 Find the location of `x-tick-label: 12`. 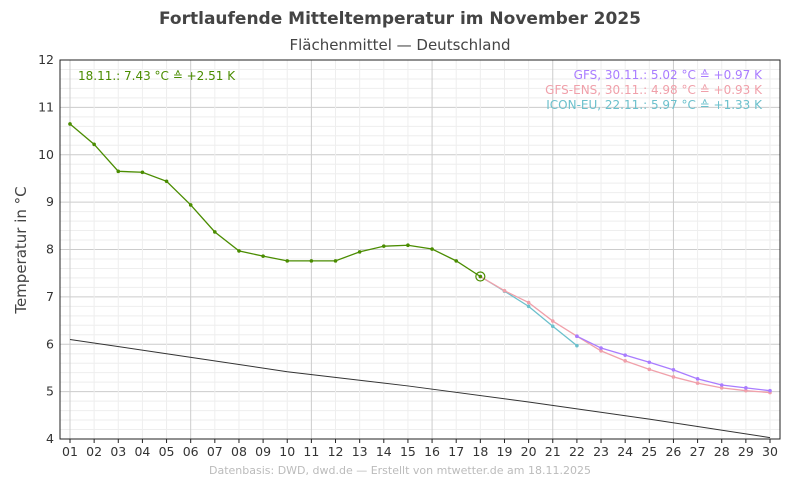

x-tick-label: 12 is located at coordinates (336, 451).